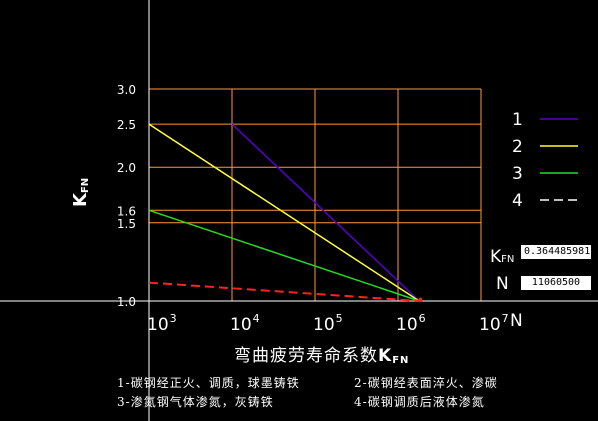 The height and width of the screenshot is (421, 598). Describe the element at coordinates (80, 192) in the screenshot. I see `y-axis-label: KFN` at that location.